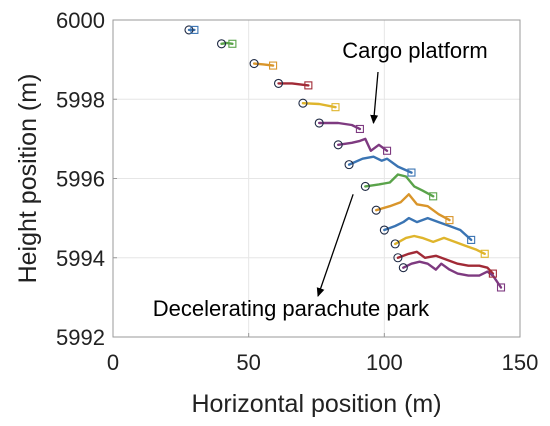 The image size is (550, 426). What do you see at coordinates (374, 98) in the screenshot?
I see `annotation-cargo-arrow` at bounding box center [374, 98].